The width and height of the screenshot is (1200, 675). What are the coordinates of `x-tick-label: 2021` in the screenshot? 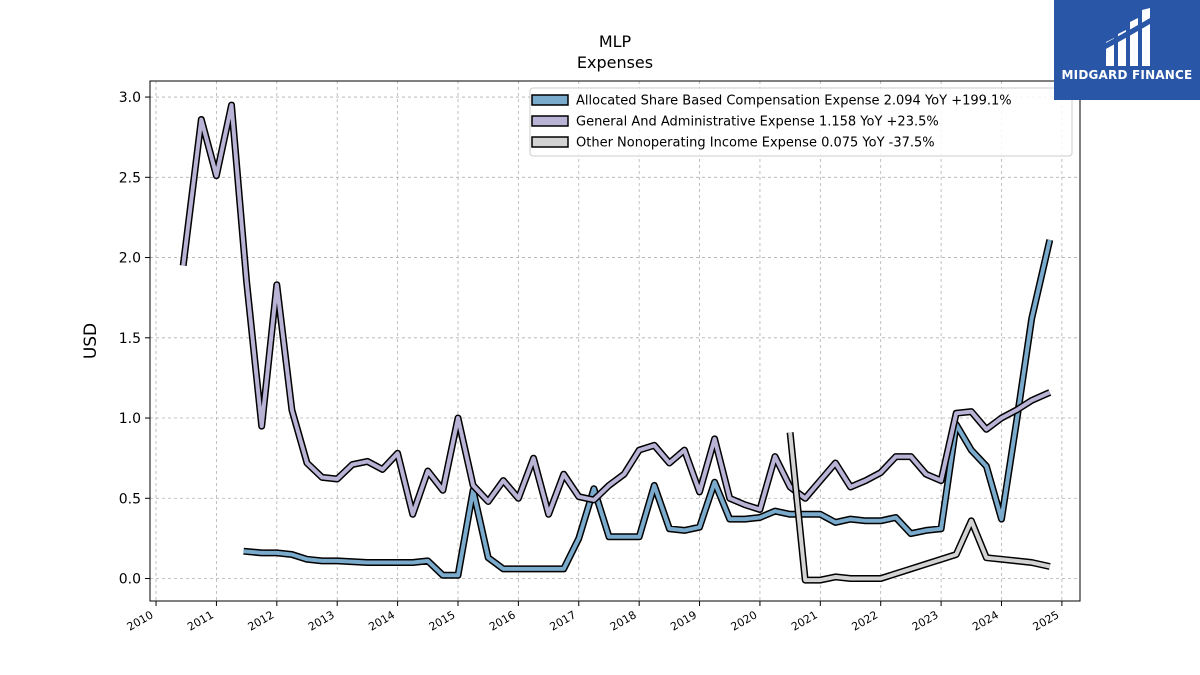 It's located at (804, 620).